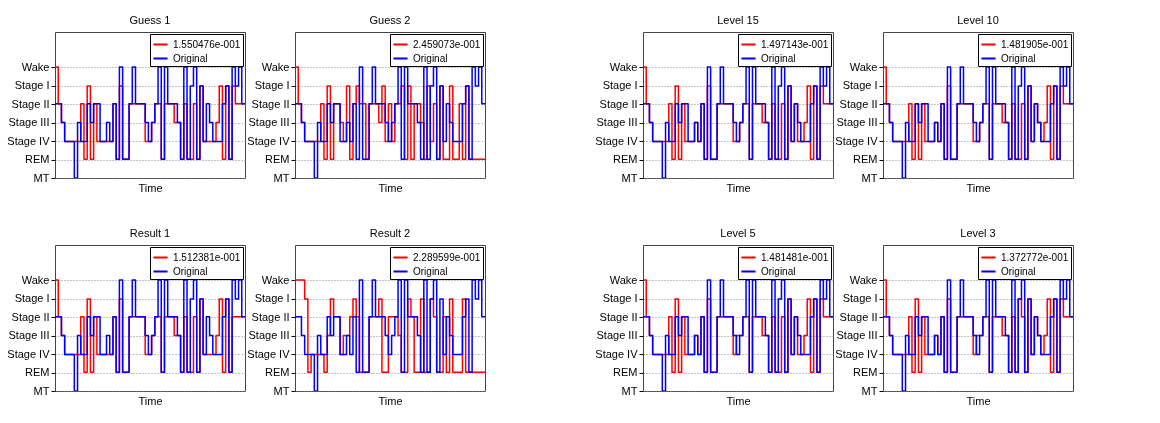 This screenshot has height=423, width=1160. I want to click on legend-label: 1.372772e-001, so click(1035, 257).